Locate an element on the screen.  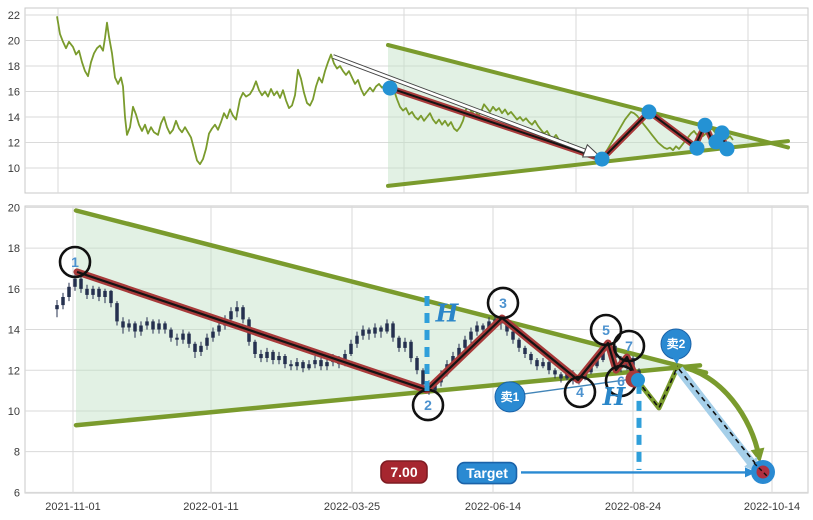
wedge-lower-trendline is located at coordinates (388, 395).